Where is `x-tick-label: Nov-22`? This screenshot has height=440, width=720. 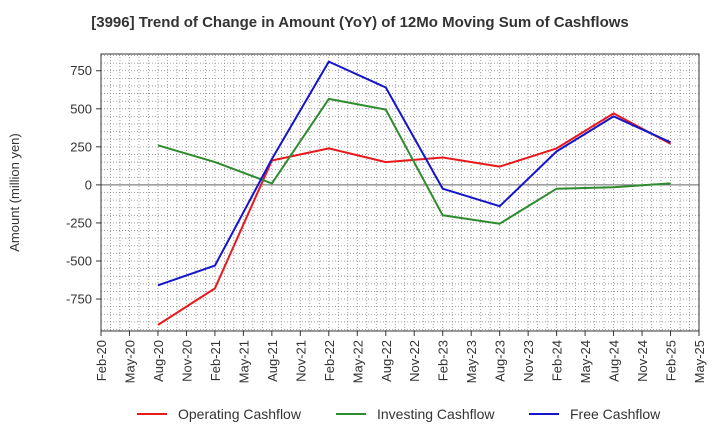 x-tick-label: Nov-22 is located at coordinates (414, 361).